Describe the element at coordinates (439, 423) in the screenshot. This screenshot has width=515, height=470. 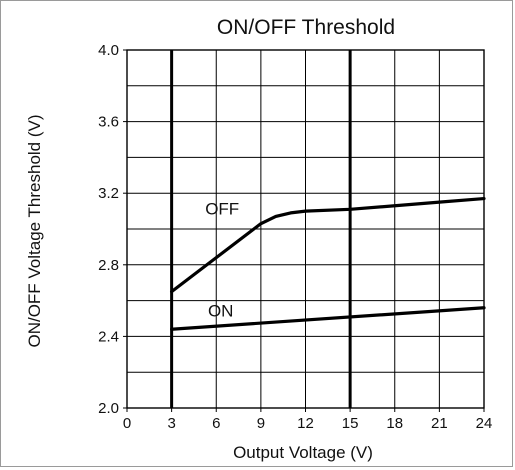
I see `x-tick-label: 21` at that location.